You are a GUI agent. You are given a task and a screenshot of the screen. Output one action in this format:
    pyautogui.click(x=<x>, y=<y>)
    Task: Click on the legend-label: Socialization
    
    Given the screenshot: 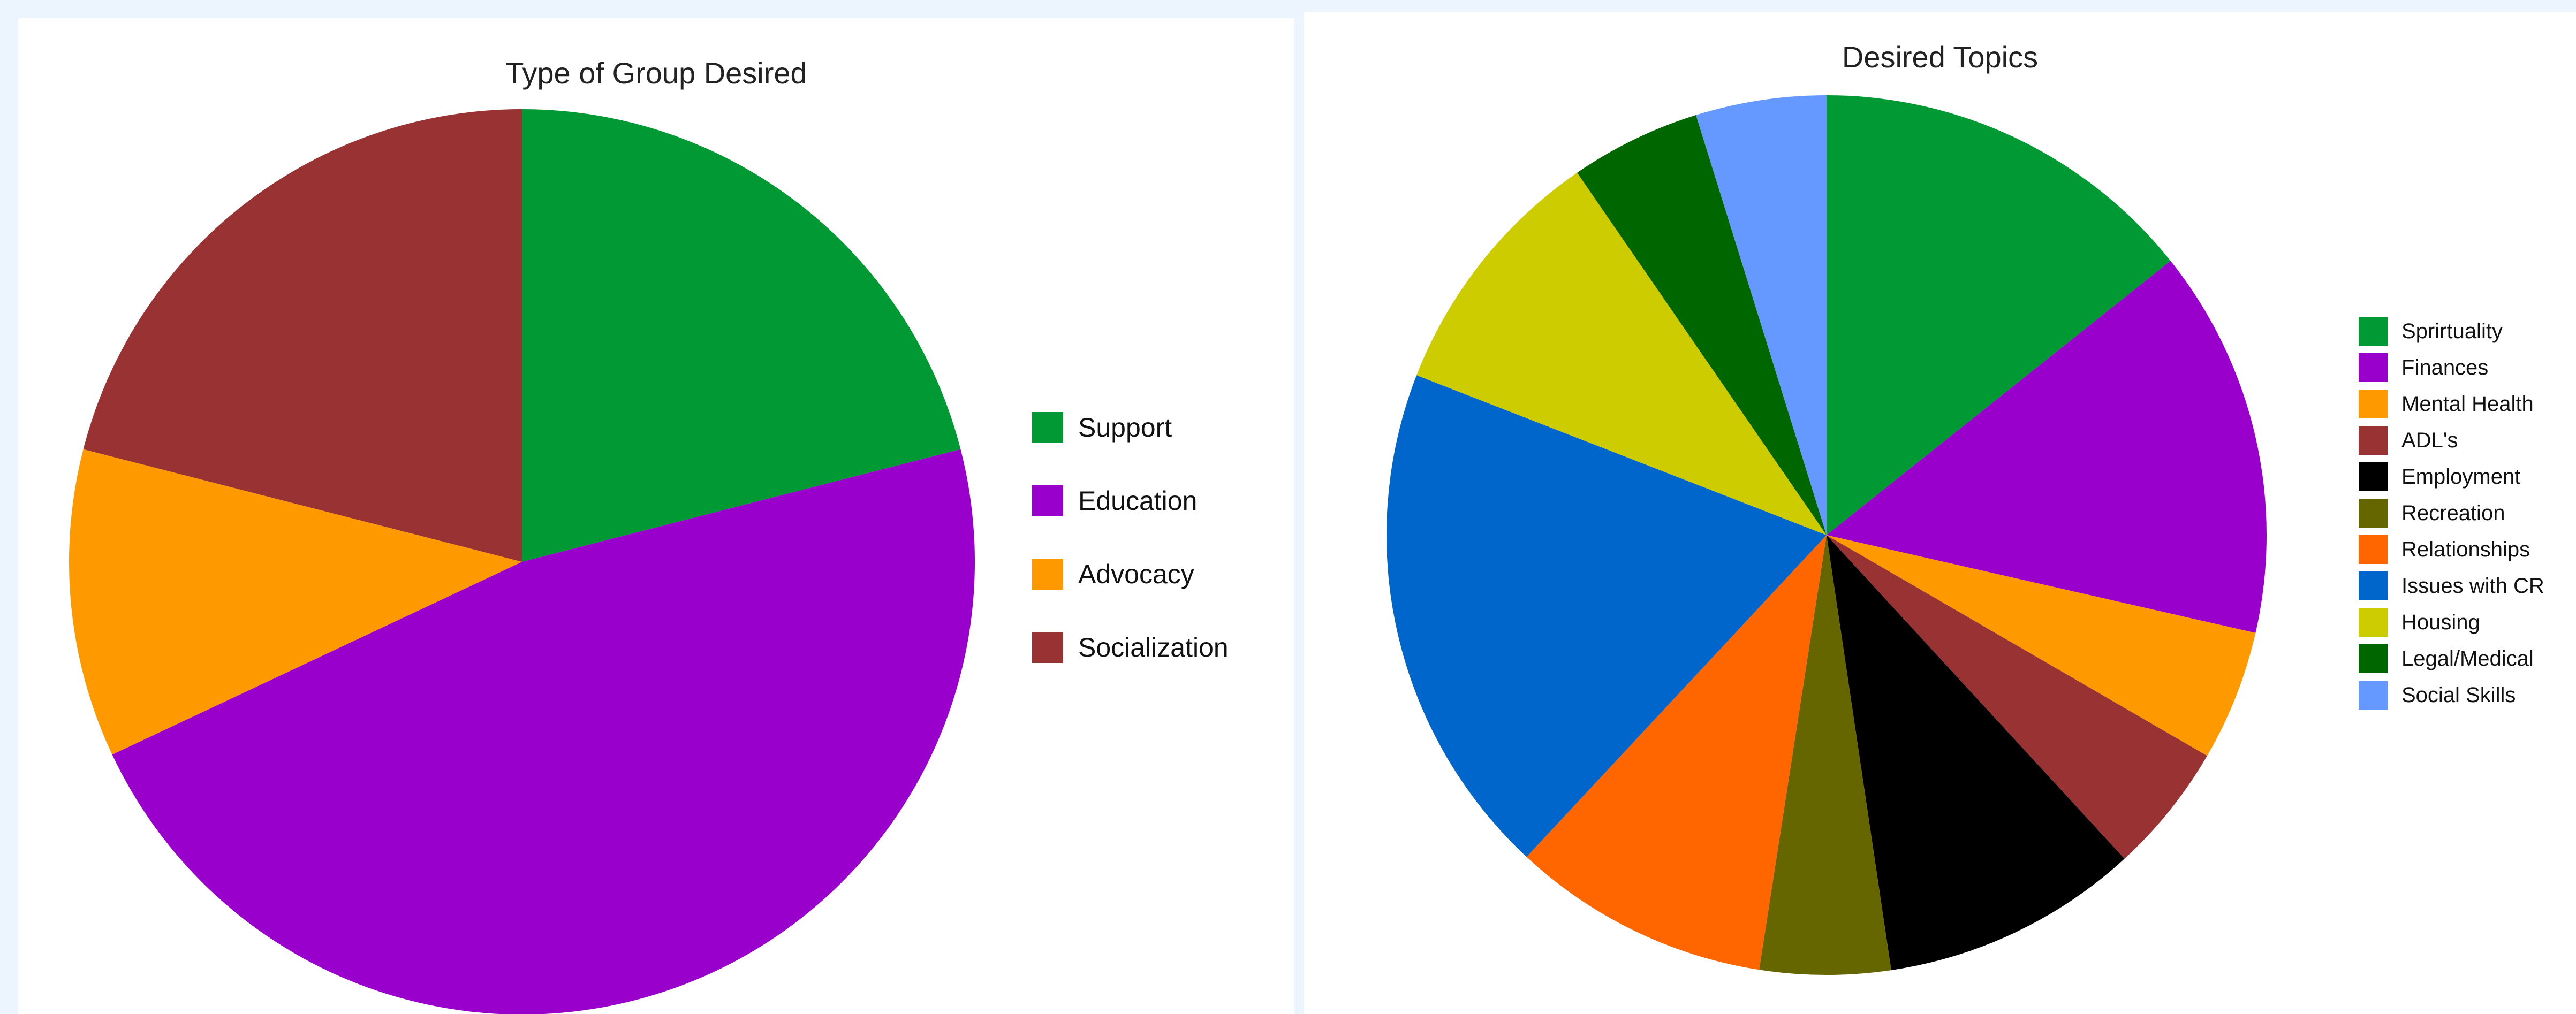 What is the action you would take?
    pyautogui.click(x=1153, y=647)
    